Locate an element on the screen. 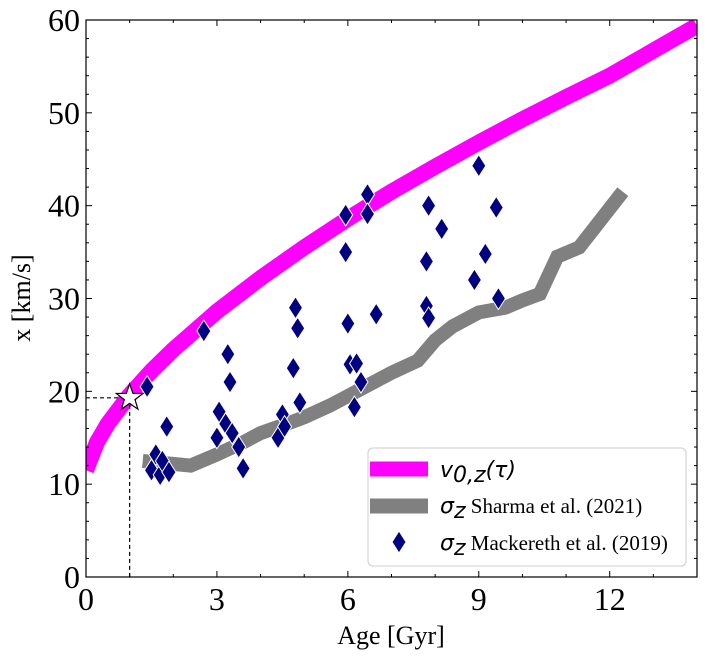 This screenshot has width=707, height=658. x-tick-label: 9 is located at coordinates (479, 599).